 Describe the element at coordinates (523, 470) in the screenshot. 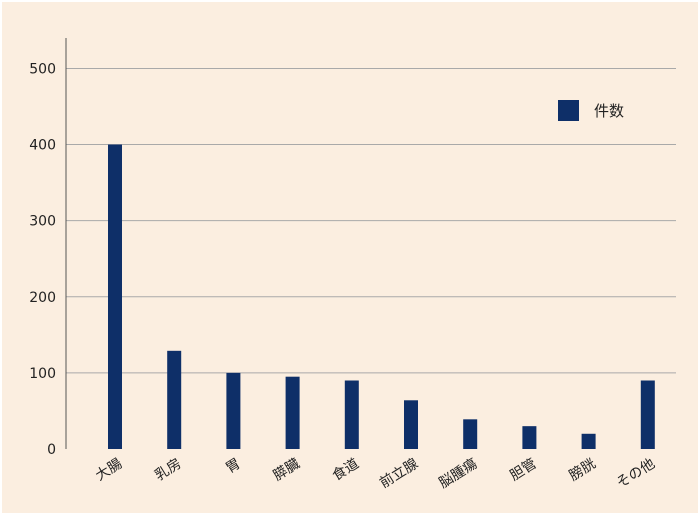

I see `category-label: 胆管` at that location.